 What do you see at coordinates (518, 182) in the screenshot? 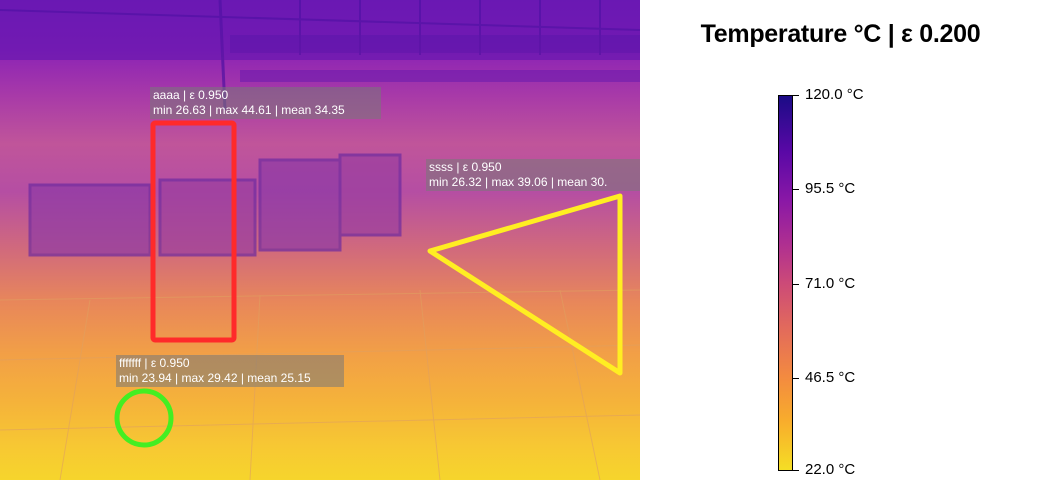
I see `roi-stats: min 26.32 | max 39.06 | mean 30.` at bounding box center [518, 182].